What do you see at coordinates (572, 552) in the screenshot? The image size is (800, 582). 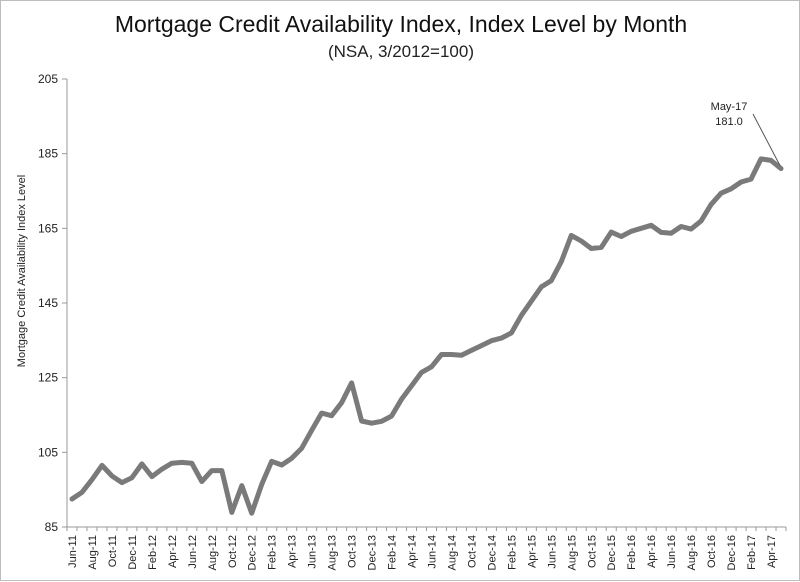 I see `x-tick-label: Aug-15` at bounding box center [572, 552].